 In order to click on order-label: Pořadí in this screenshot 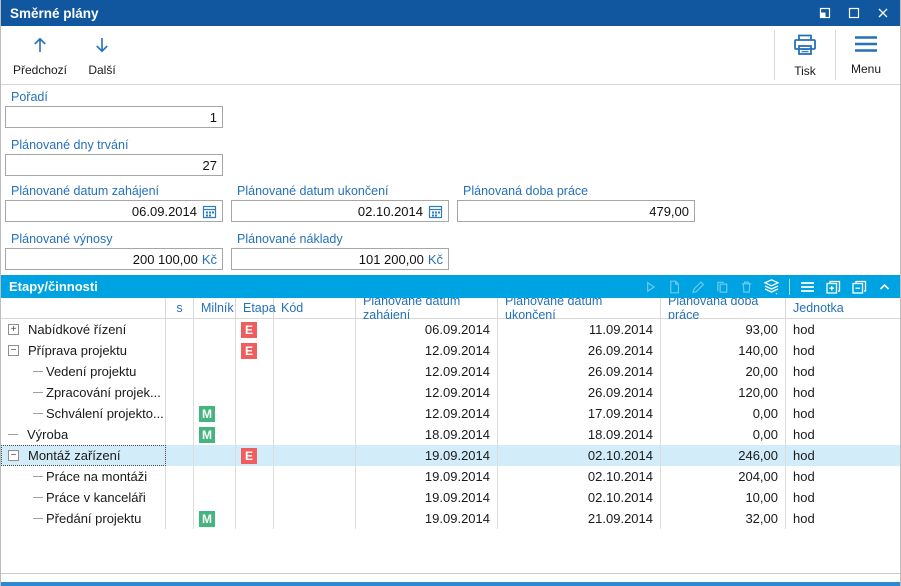, I will do `click(29, 97)`.